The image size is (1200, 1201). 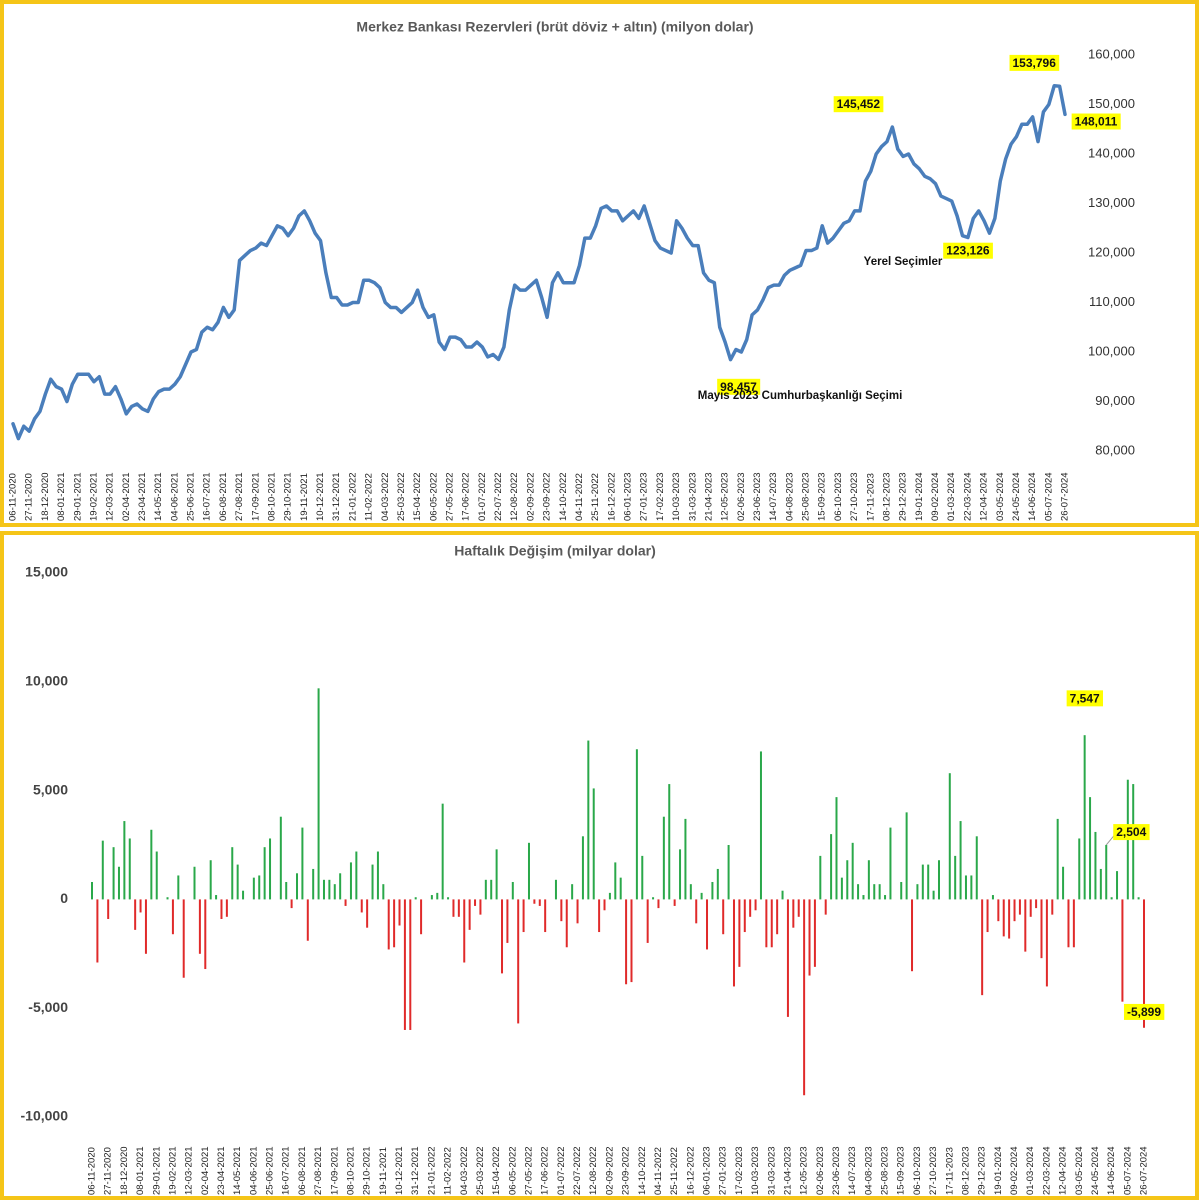 What do you see at coordinates (676, 496) in the screenshot?
I see `x-tick-label: 10-03-2023` at bounding box center [676, 496].